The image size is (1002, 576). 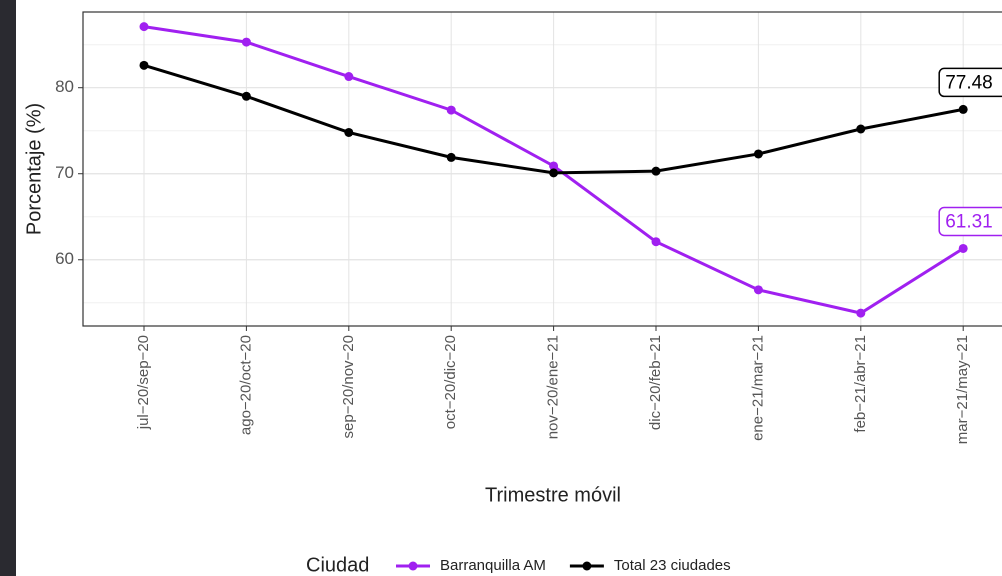 What do you see at coordinates (860, 384) in the screenshot?
I see `x-tick-label: feb−21/abr−21` at bounding box center [860, 384].